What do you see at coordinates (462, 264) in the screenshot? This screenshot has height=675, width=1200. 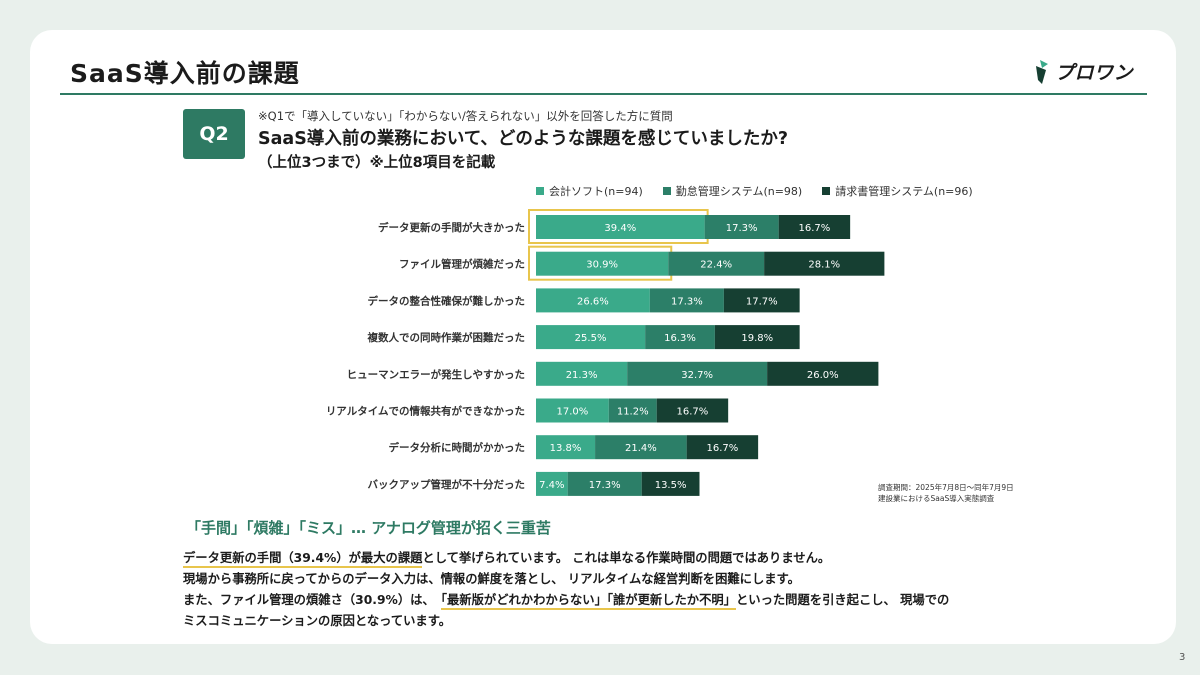 I see `category-label: ファイル管理が煩雑だった` at bounding box center [462, 264].